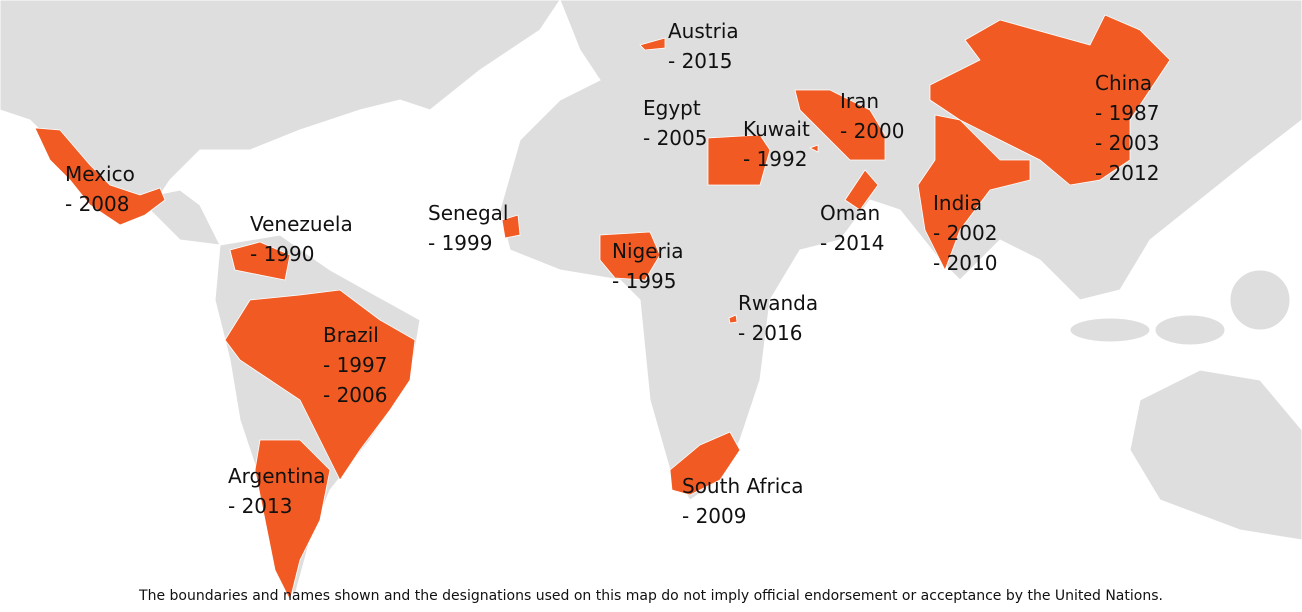  What do you see at coordinates (355, 395) in the screenshot?
I see `country-year: - 2006` at bounding box center [355, 395].